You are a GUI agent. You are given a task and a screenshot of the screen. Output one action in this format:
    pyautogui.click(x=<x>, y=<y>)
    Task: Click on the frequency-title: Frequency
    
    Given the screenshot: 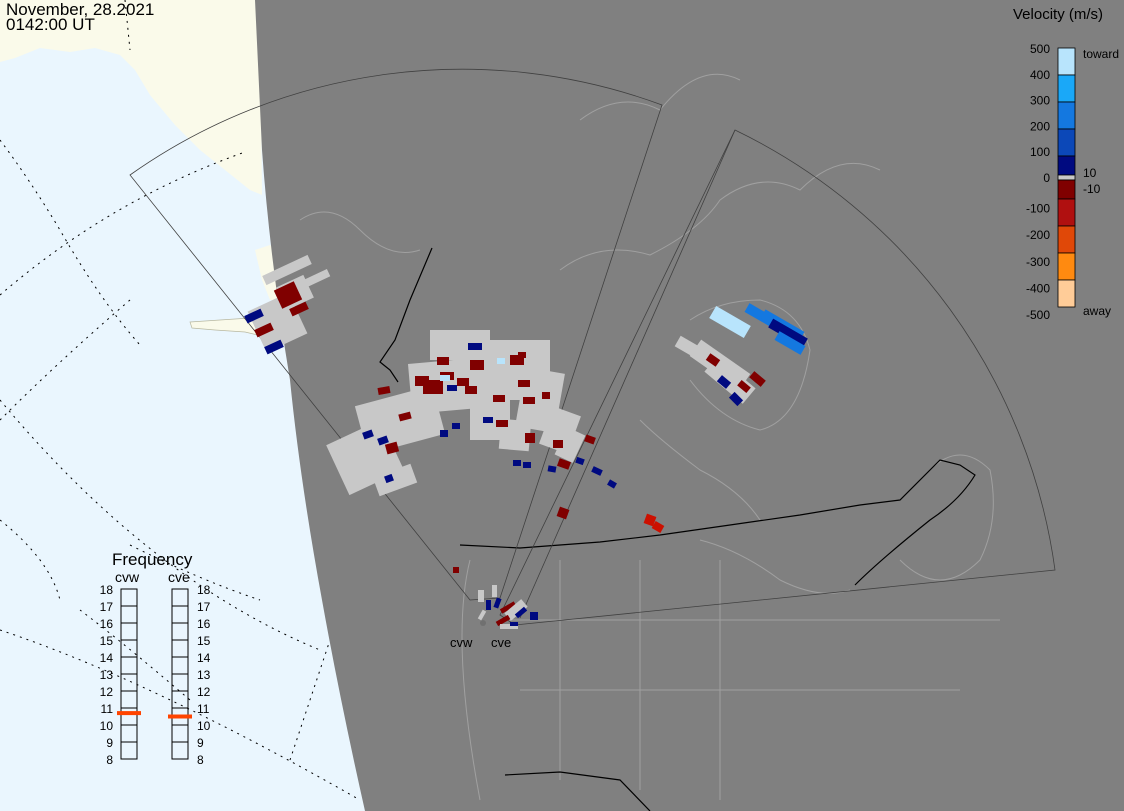 What is the action you would take?
    pyautogui.click(x=152, y=559)
    